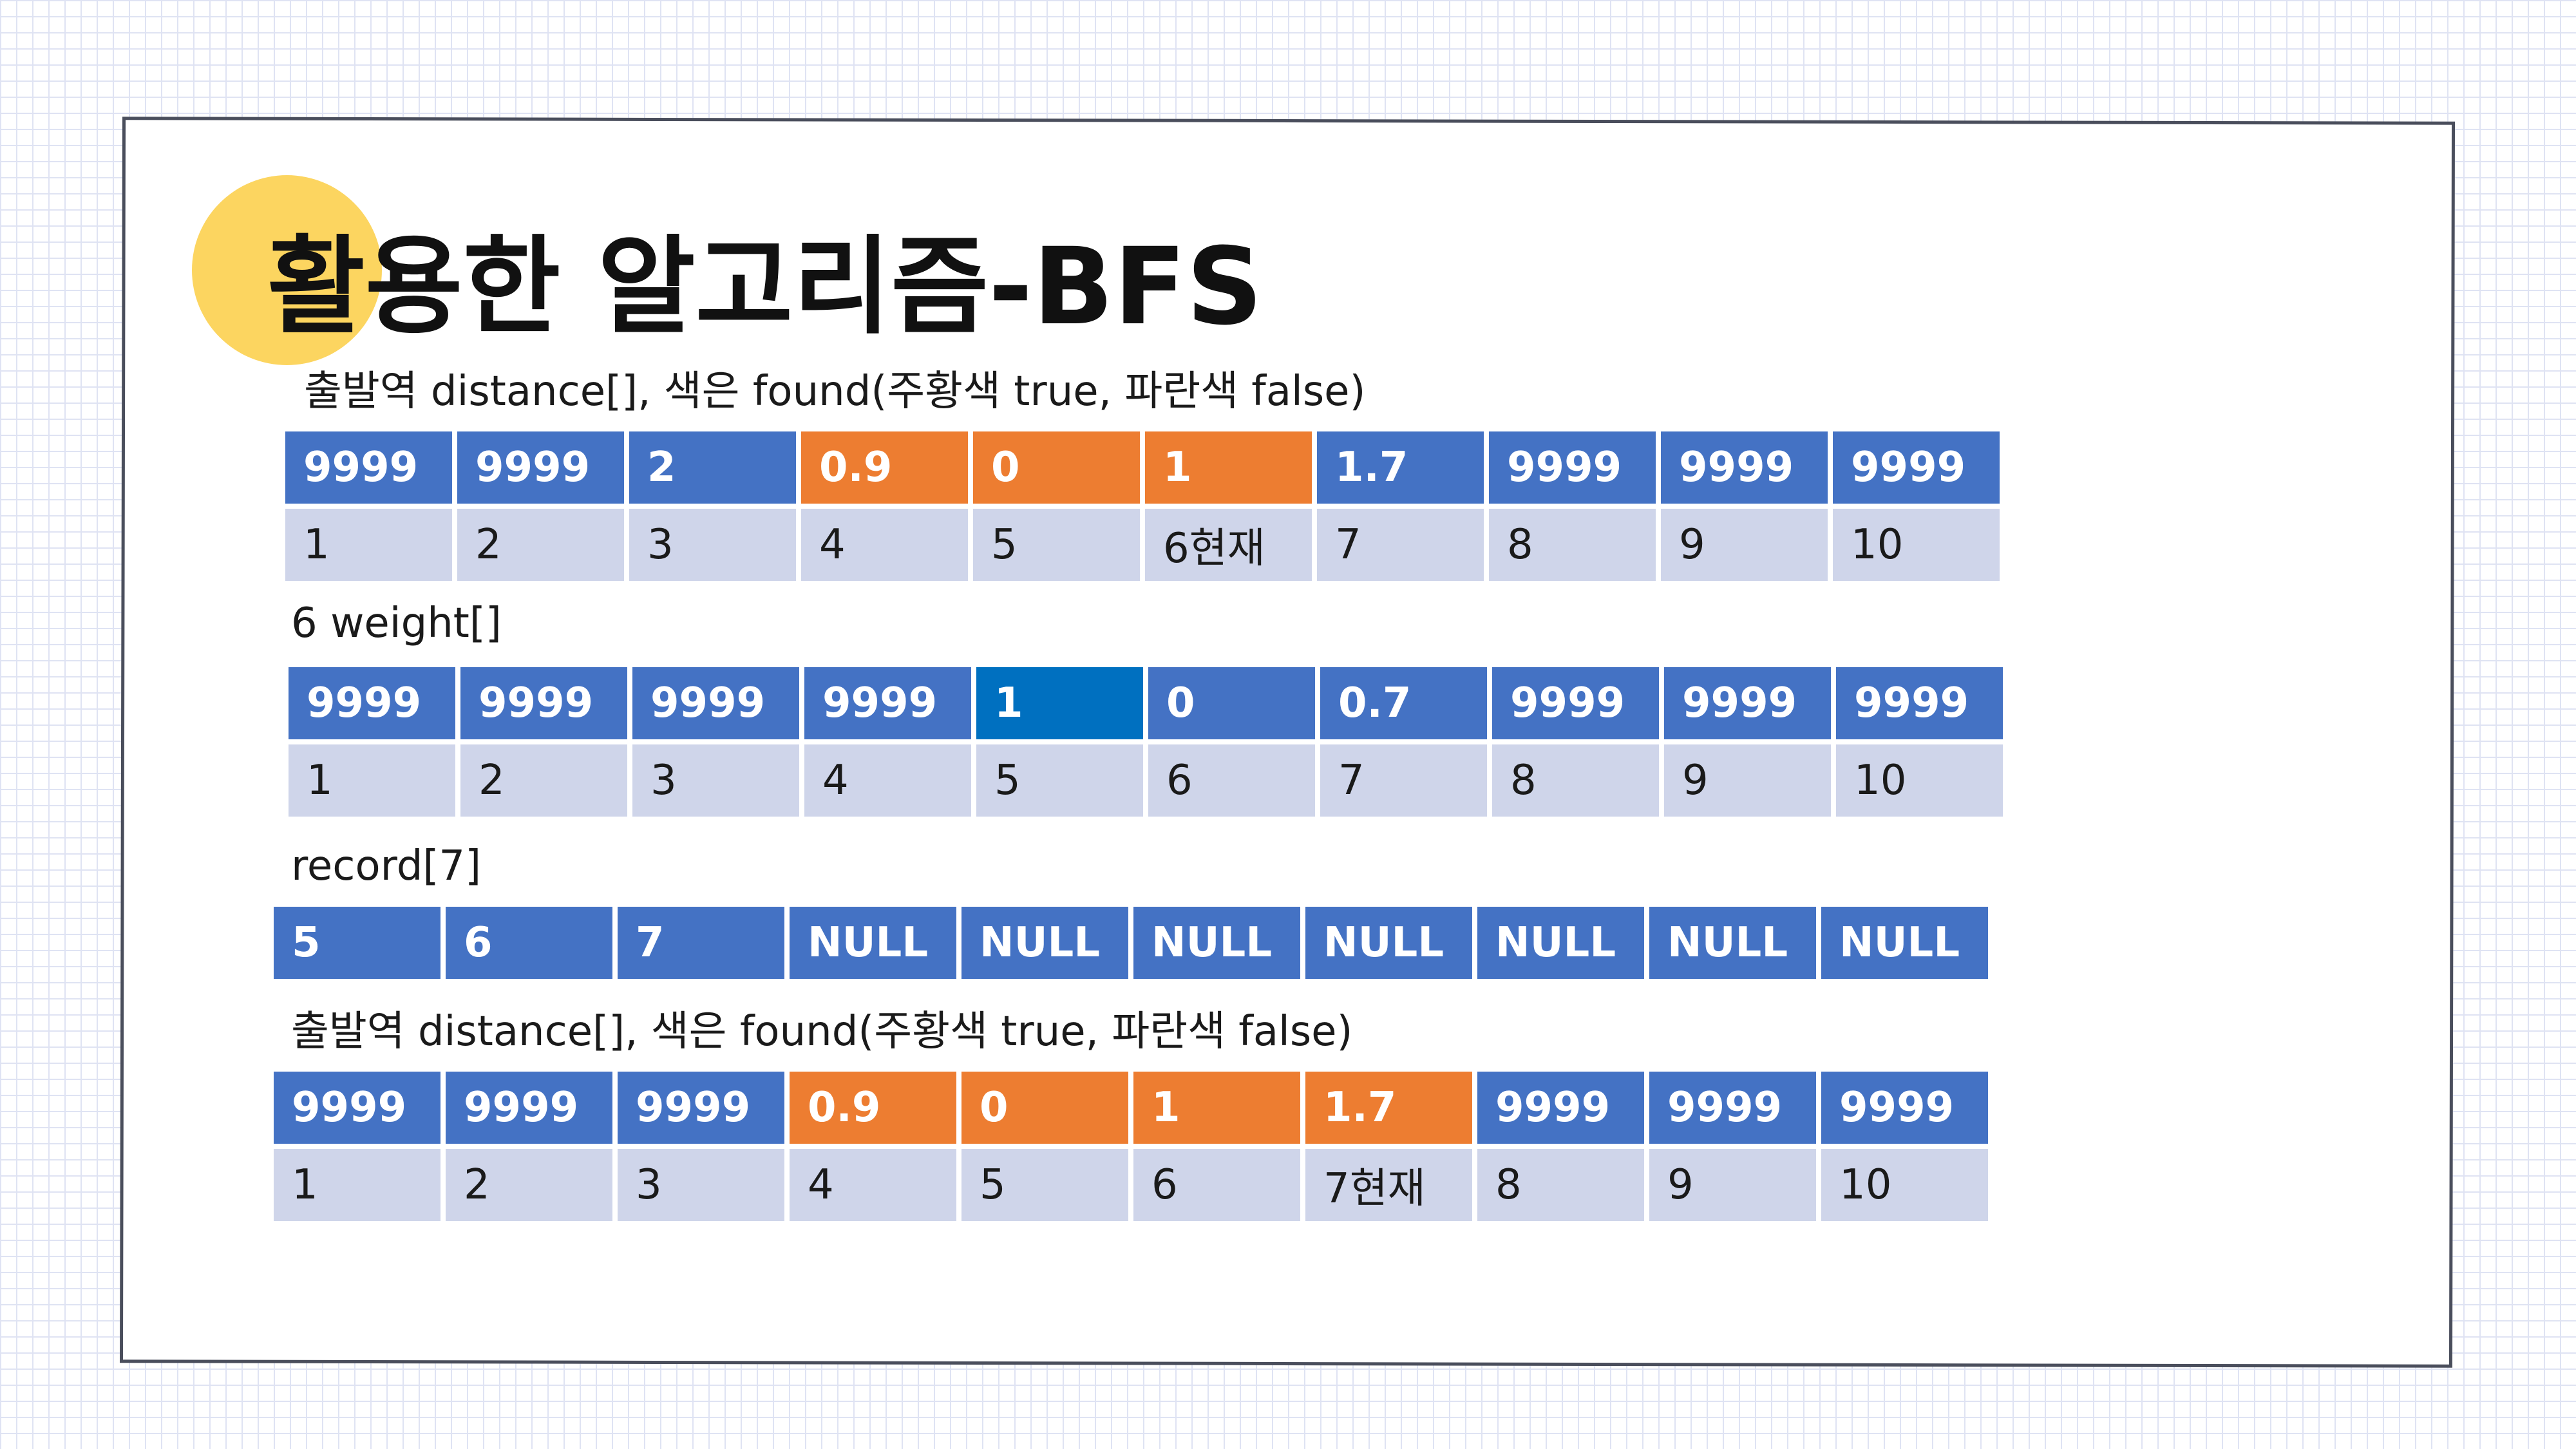  Describe the element at coordinates (765, 286) in the screenshot. I see `page-title: 활용한 알고리즘-BFS` at that location.